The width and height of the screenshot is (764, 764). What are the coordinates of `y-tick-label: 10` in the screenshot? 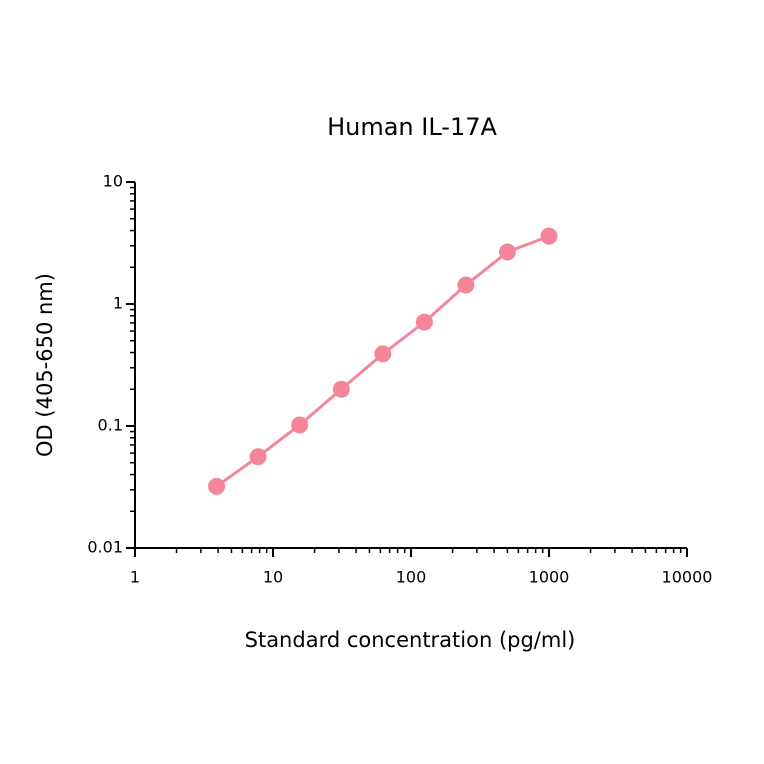 It's located at (113, 181).